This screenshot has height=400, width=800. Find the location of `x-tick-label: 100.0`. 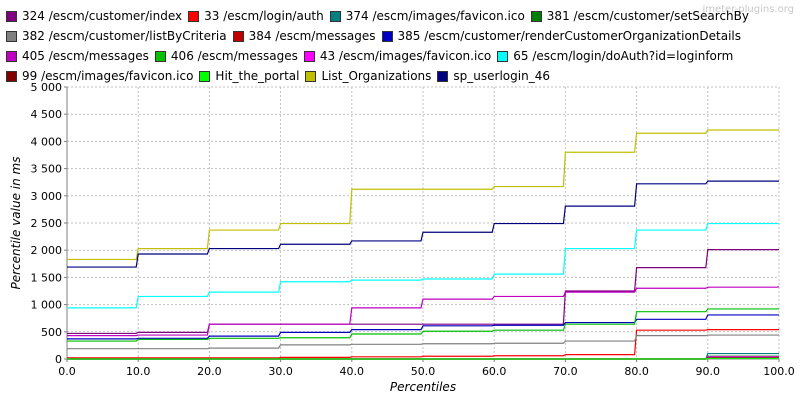

x-tick-label: 100.0 is located at coordinates (779, 371).